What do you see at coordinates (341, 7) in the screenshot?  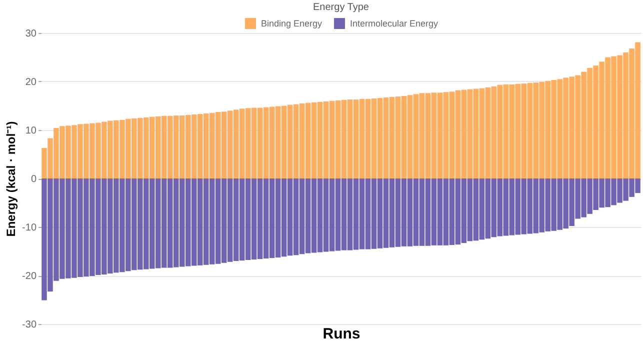 I see `legend-title: Energy Type` at bounding box center [341, 7].